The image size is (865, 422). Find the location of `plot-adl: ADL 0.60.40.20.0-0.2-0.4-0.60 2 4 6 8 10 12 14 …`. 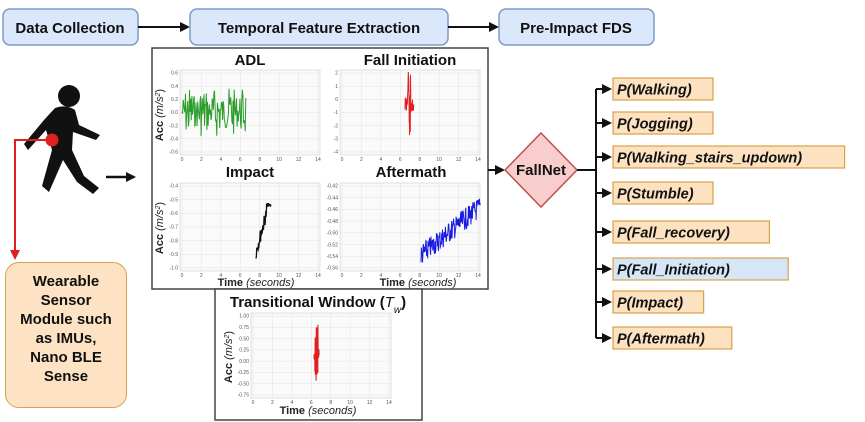

plot-adl: ADL 0.60.40.20.0-0.2-0.4-0.60 2 4 6 8 10 12 14 … is located at coordinates (237, 107).